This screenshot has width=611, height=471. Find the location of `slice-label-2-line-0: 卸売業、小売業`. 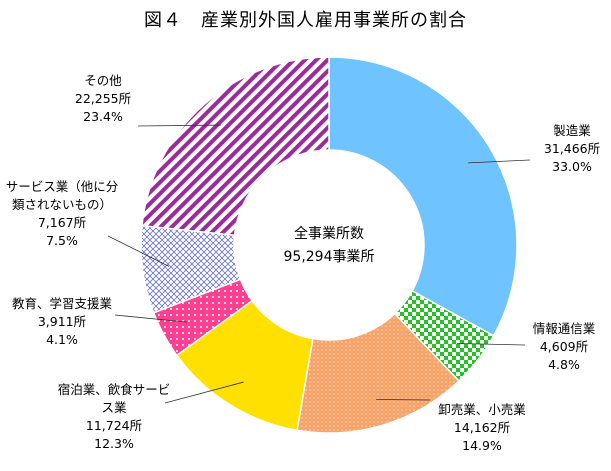

slice-label-2-line-0: 卸売業、小売業 is located at coordinates (482, 409).